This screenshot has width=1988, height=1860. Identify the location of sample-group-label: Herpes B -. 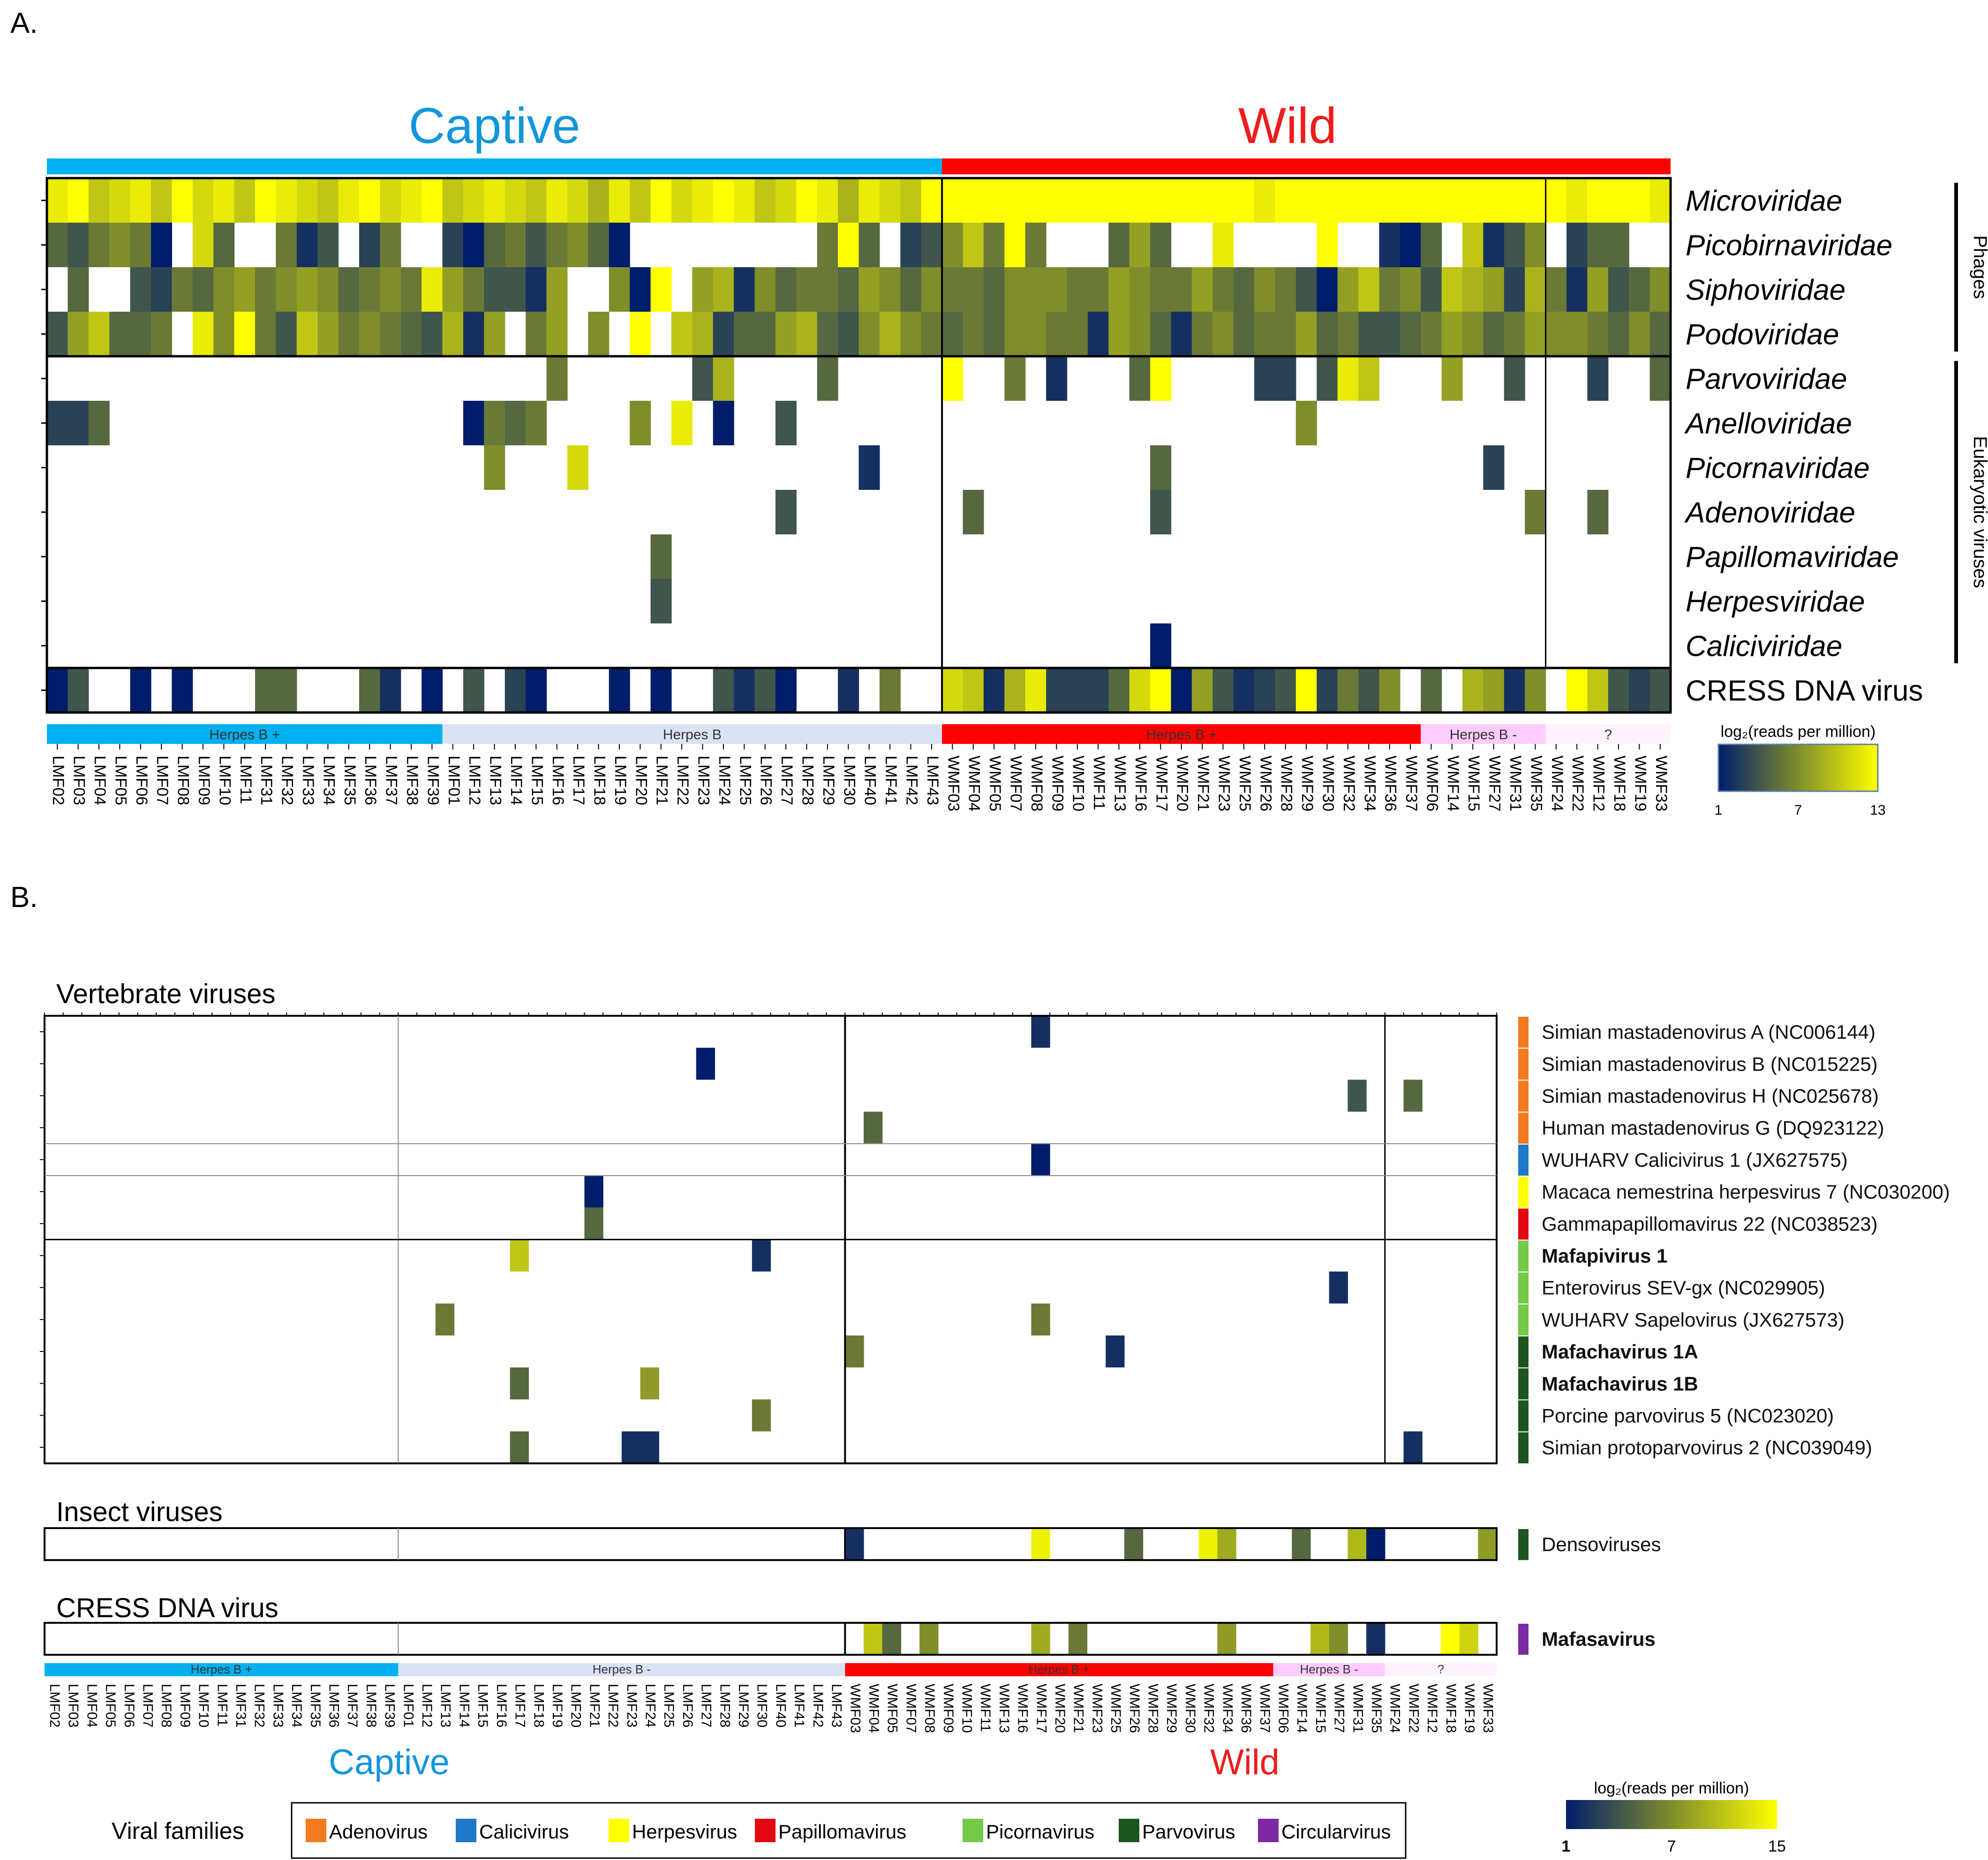
(622, 1669).